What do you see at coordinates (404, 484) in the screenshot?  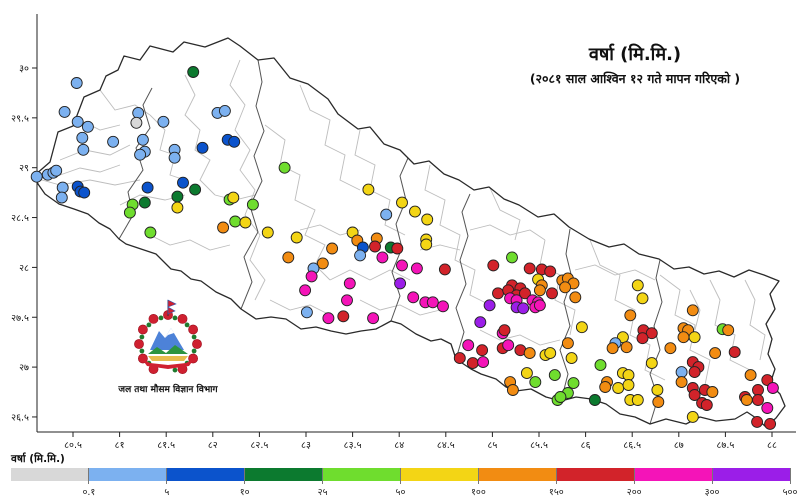 I see `colorbar-wrap: ०.१ ५ १० २५ ५० १०० १५० २०० ३०० ५००` at bounding box center [404, 484].